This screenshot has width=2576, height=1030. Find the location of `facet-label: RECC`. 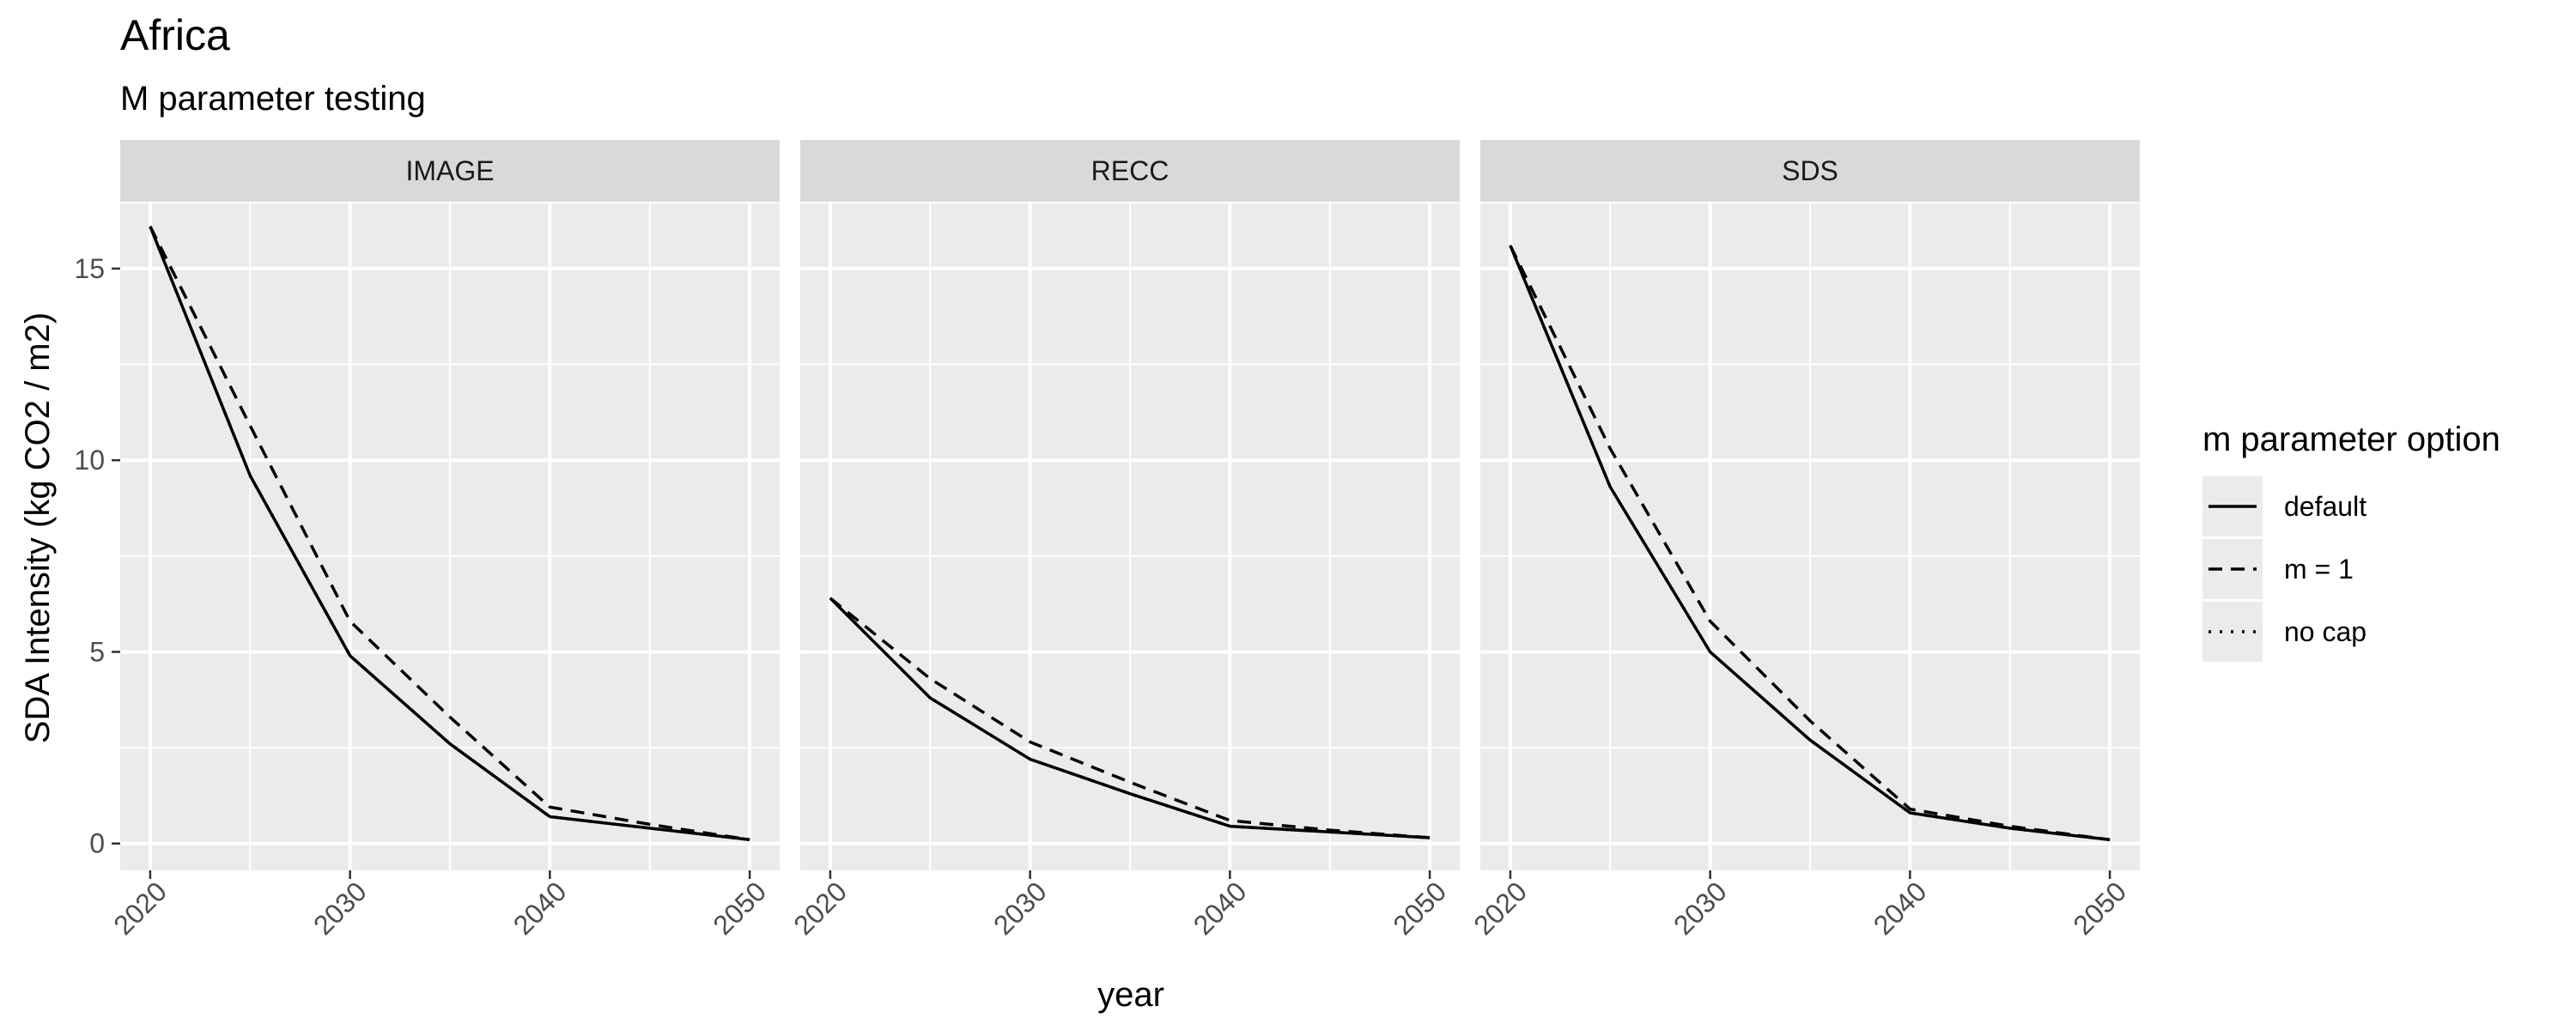

facet-label: RECC is located at coordinates (1130, 170).